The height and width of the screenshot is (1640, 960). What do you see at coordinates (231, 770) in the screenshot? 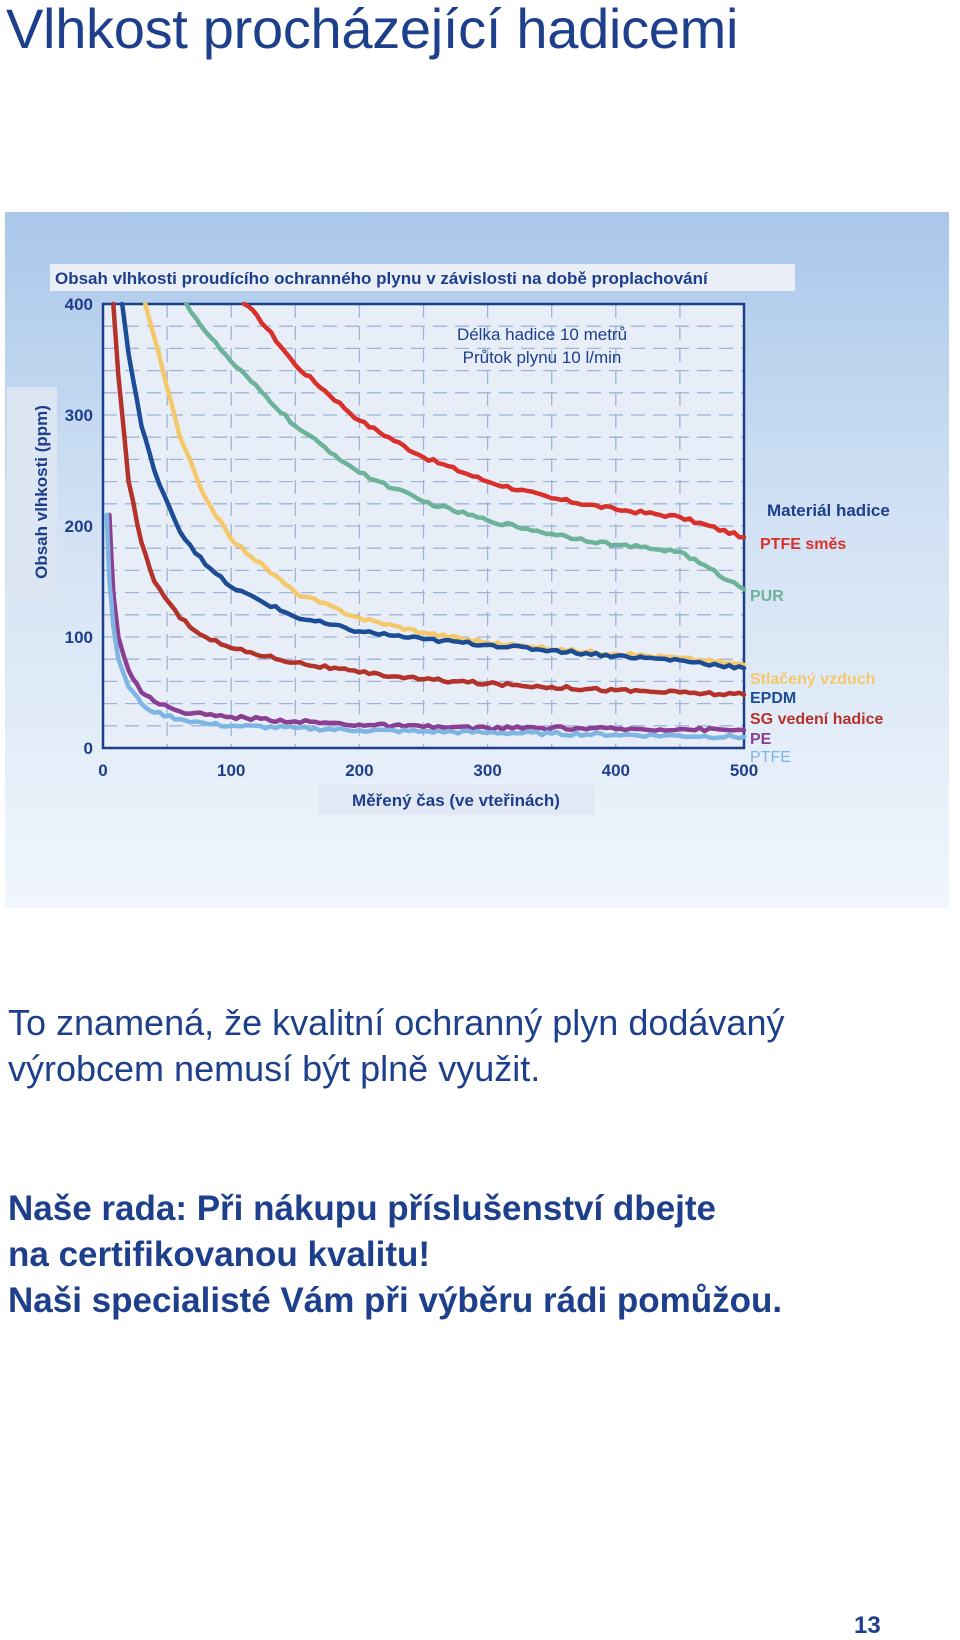
I see `x-tick-label: 100` at bounding box center [231, 770].